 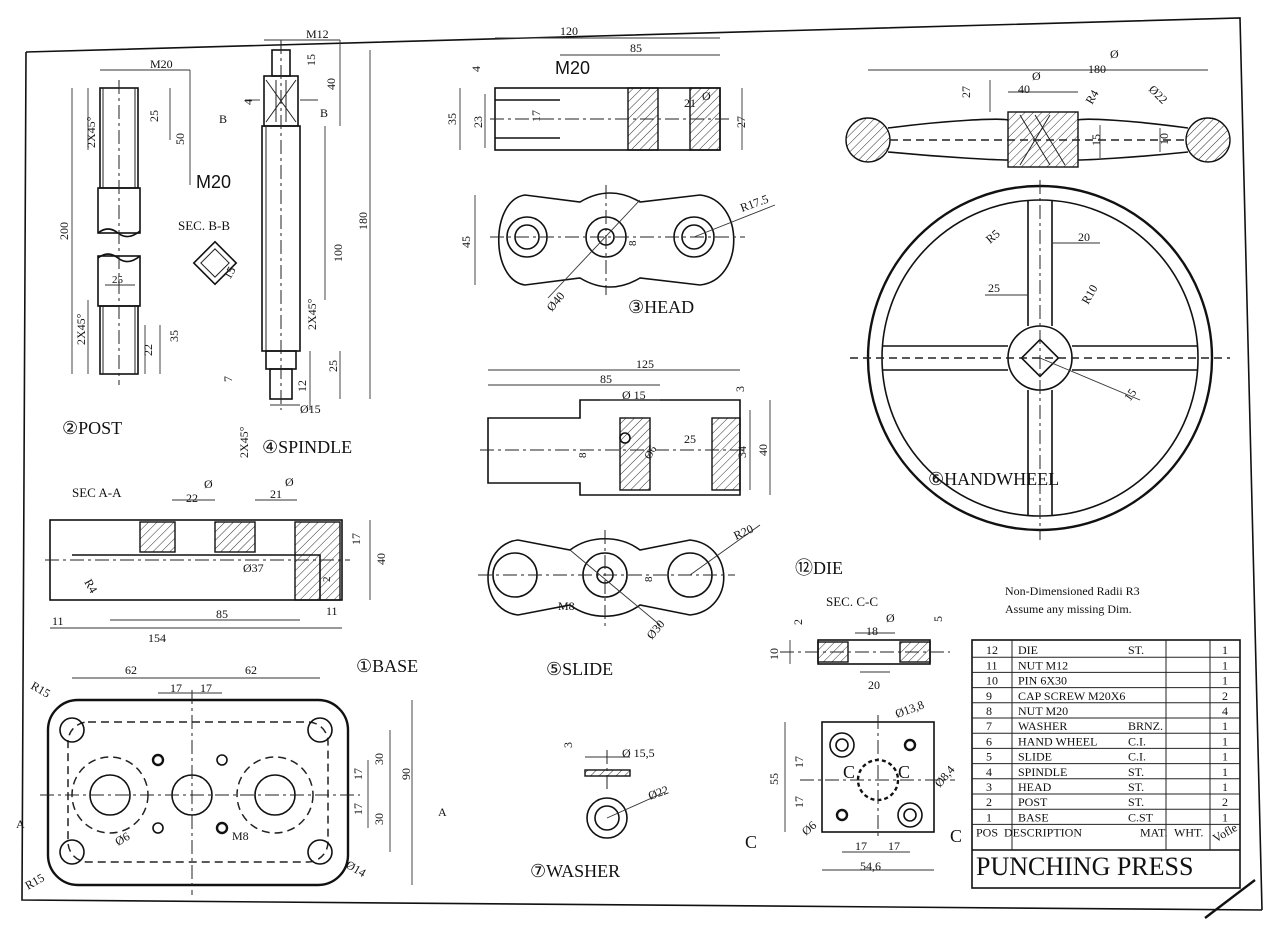 I want to click on dim-washer-3: 3, so click(x=568, y=745).